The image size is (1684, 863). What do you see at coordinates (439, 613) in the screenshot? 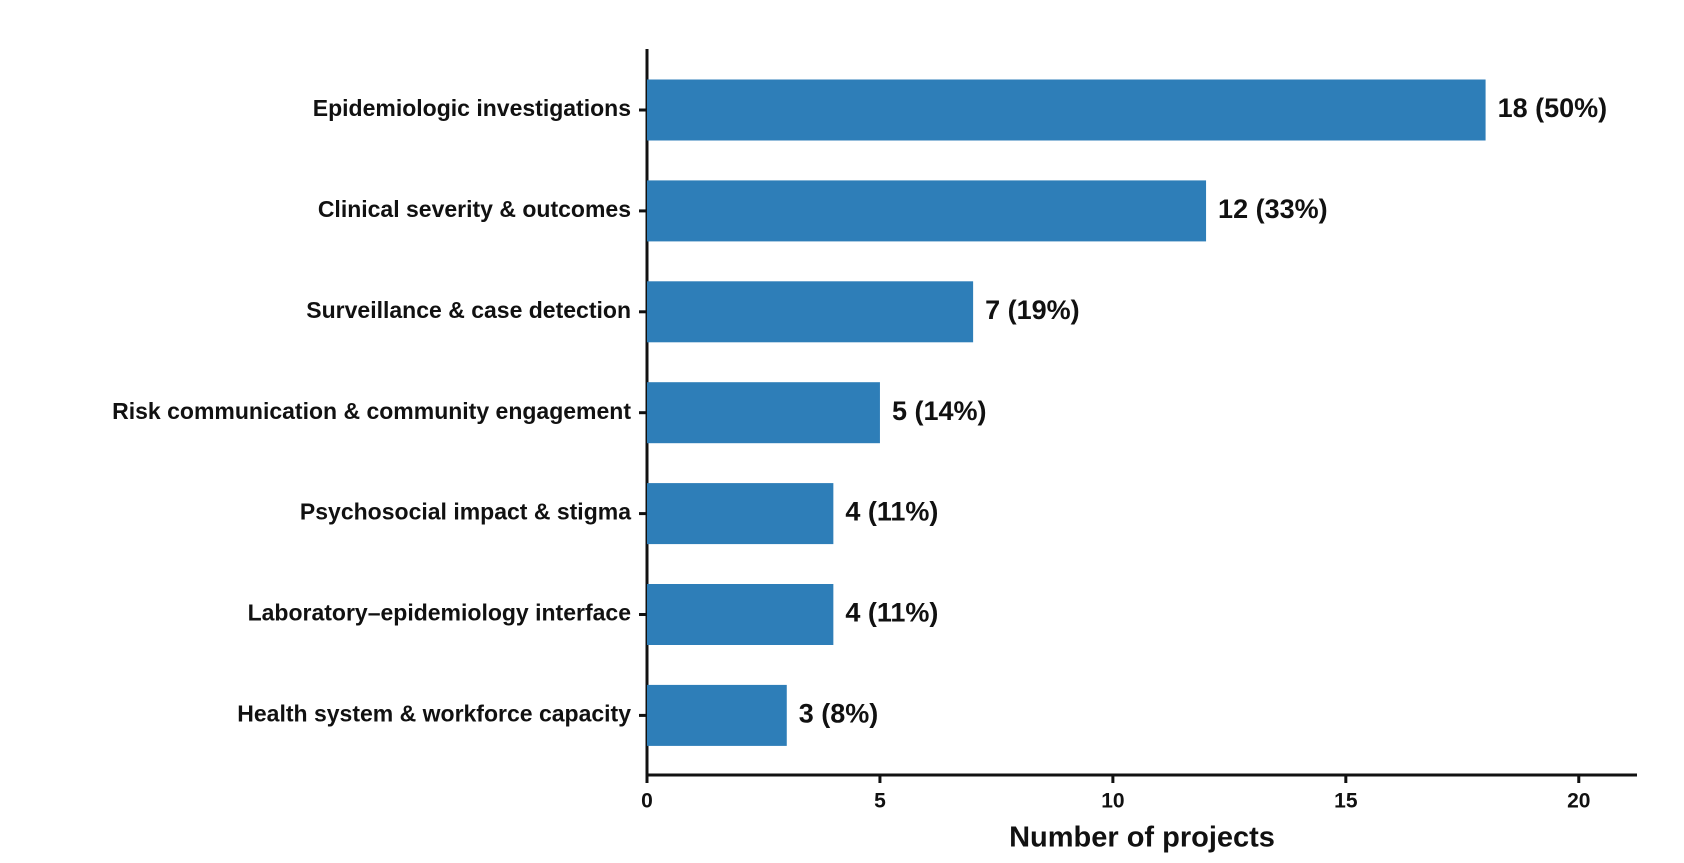
I see `y-tick-label: Laboratory–epidemiology interface` at bounding box center [439, 613].